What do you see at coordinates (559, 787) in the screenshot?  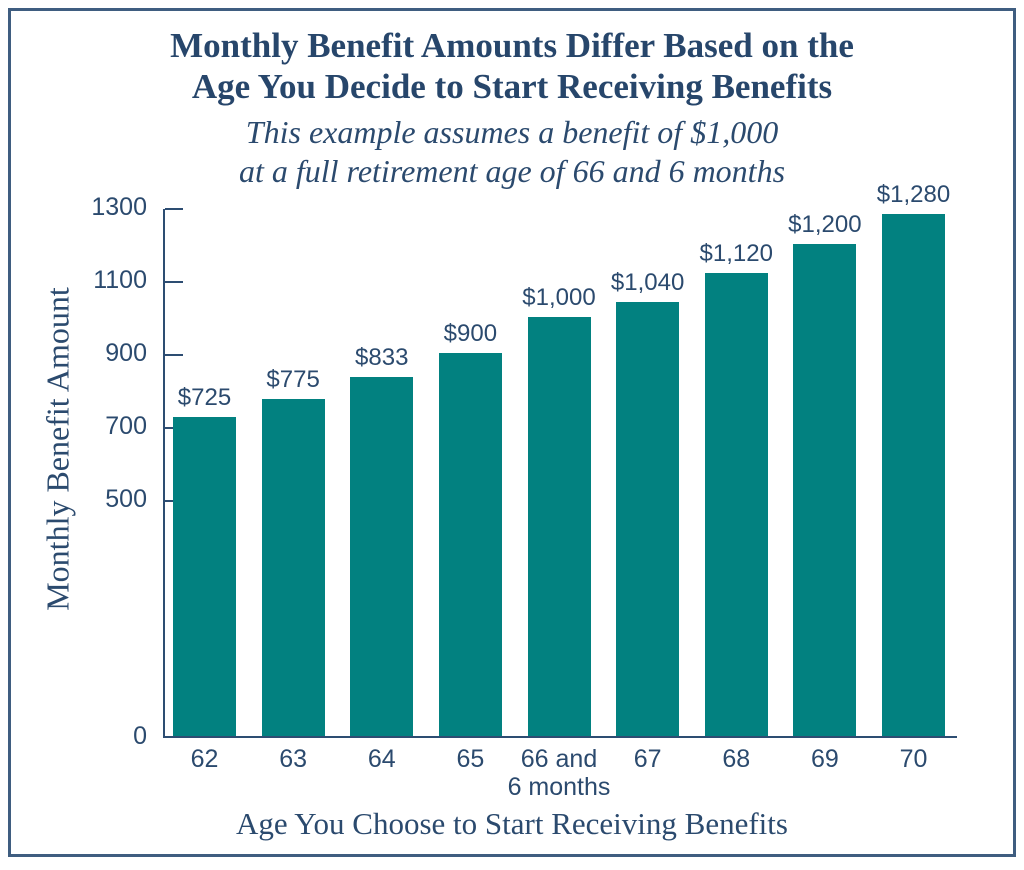 I see `x-tick-label-line: 6 months` at bounding box center [559, 787].